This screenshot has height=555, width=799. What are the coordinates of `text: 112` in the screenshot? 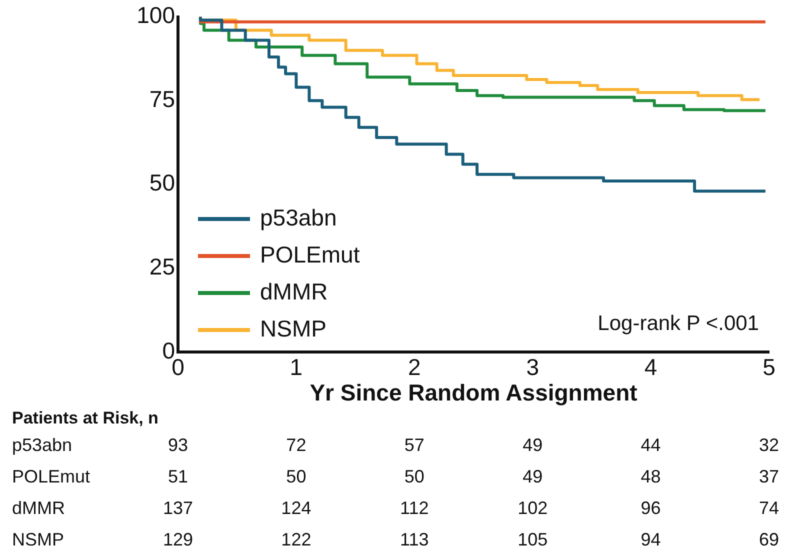 It's located at (414, 508).